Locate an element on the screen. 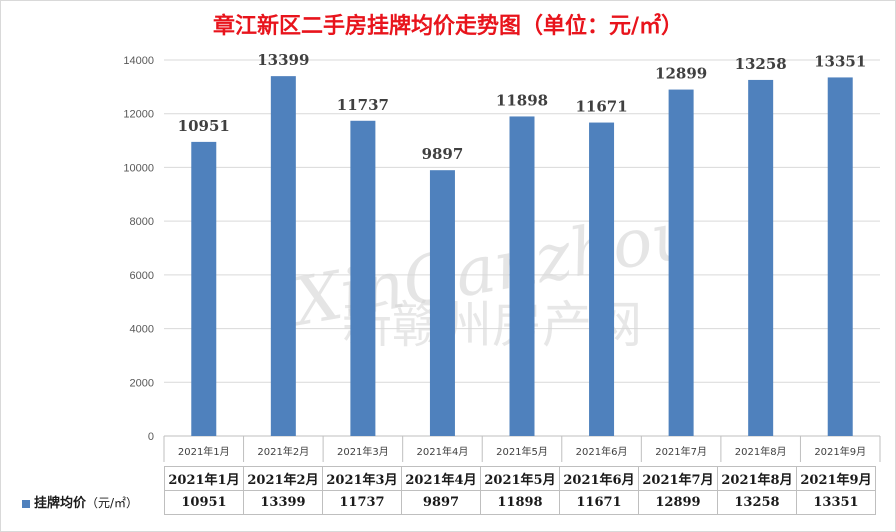  data-label: 13399 is located at coordinates (283, 60).